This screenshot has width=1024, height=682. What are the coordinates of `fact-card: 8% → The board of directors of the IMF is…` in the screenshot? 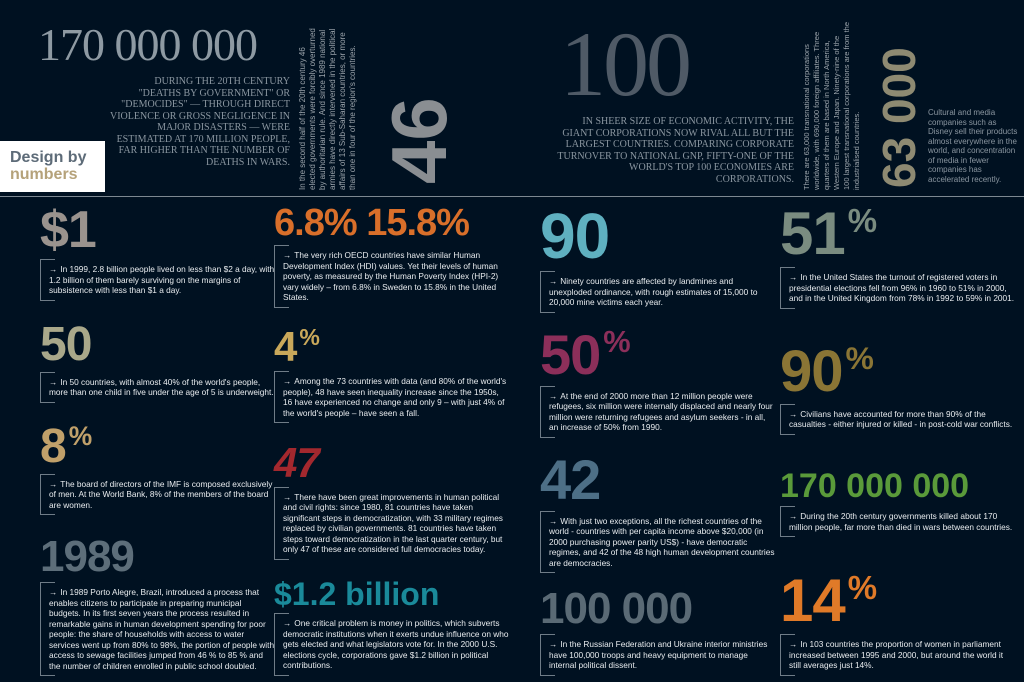 It's located at (157, 467).